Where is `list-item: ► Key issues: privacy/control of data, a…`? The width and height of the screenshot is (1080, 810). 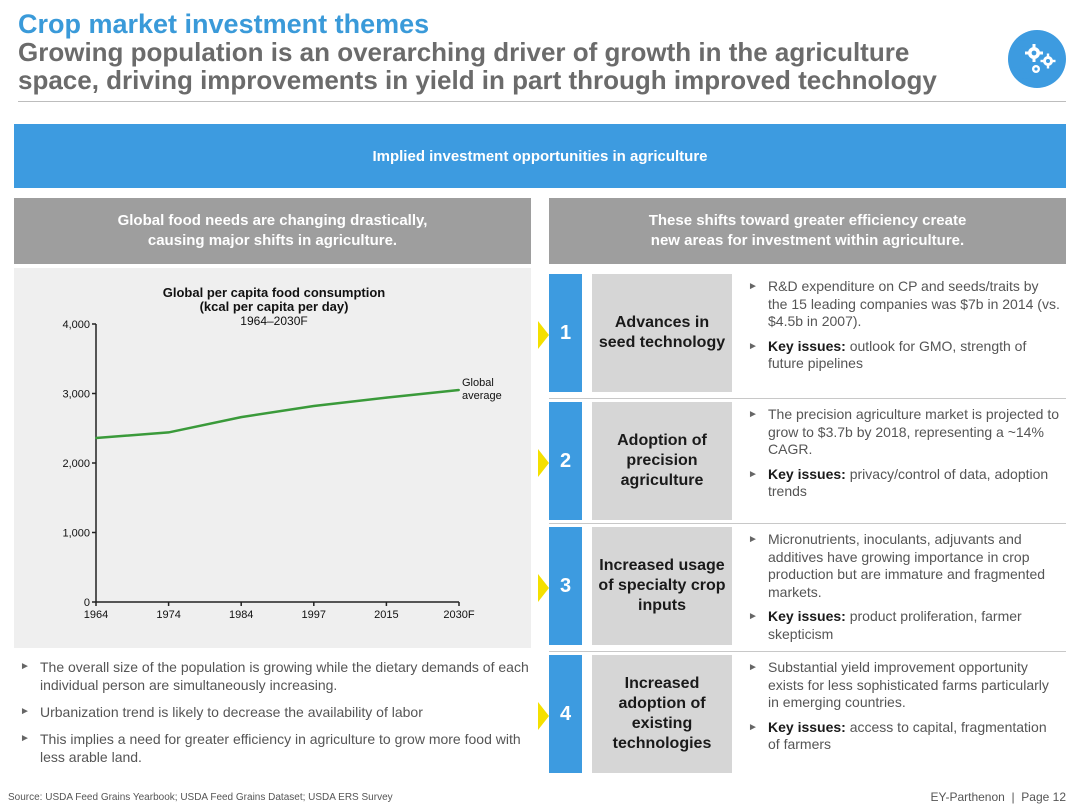
list-item: ► Key issues: privacy/control of data, a… is located at coordinates (904, 483).